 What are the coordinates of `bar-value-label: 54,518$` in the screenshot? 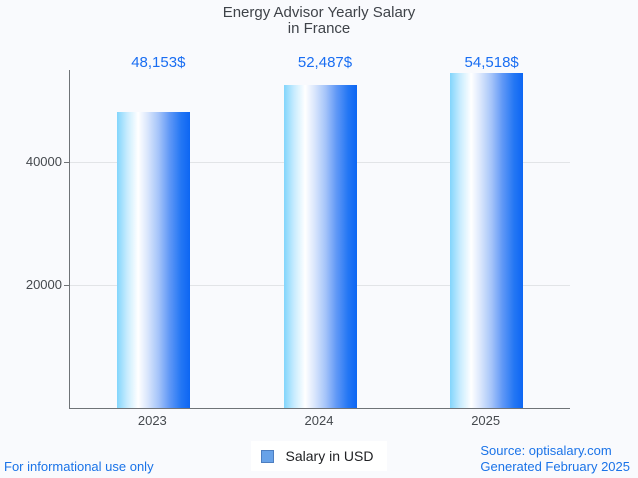 It's located at (491, 62).